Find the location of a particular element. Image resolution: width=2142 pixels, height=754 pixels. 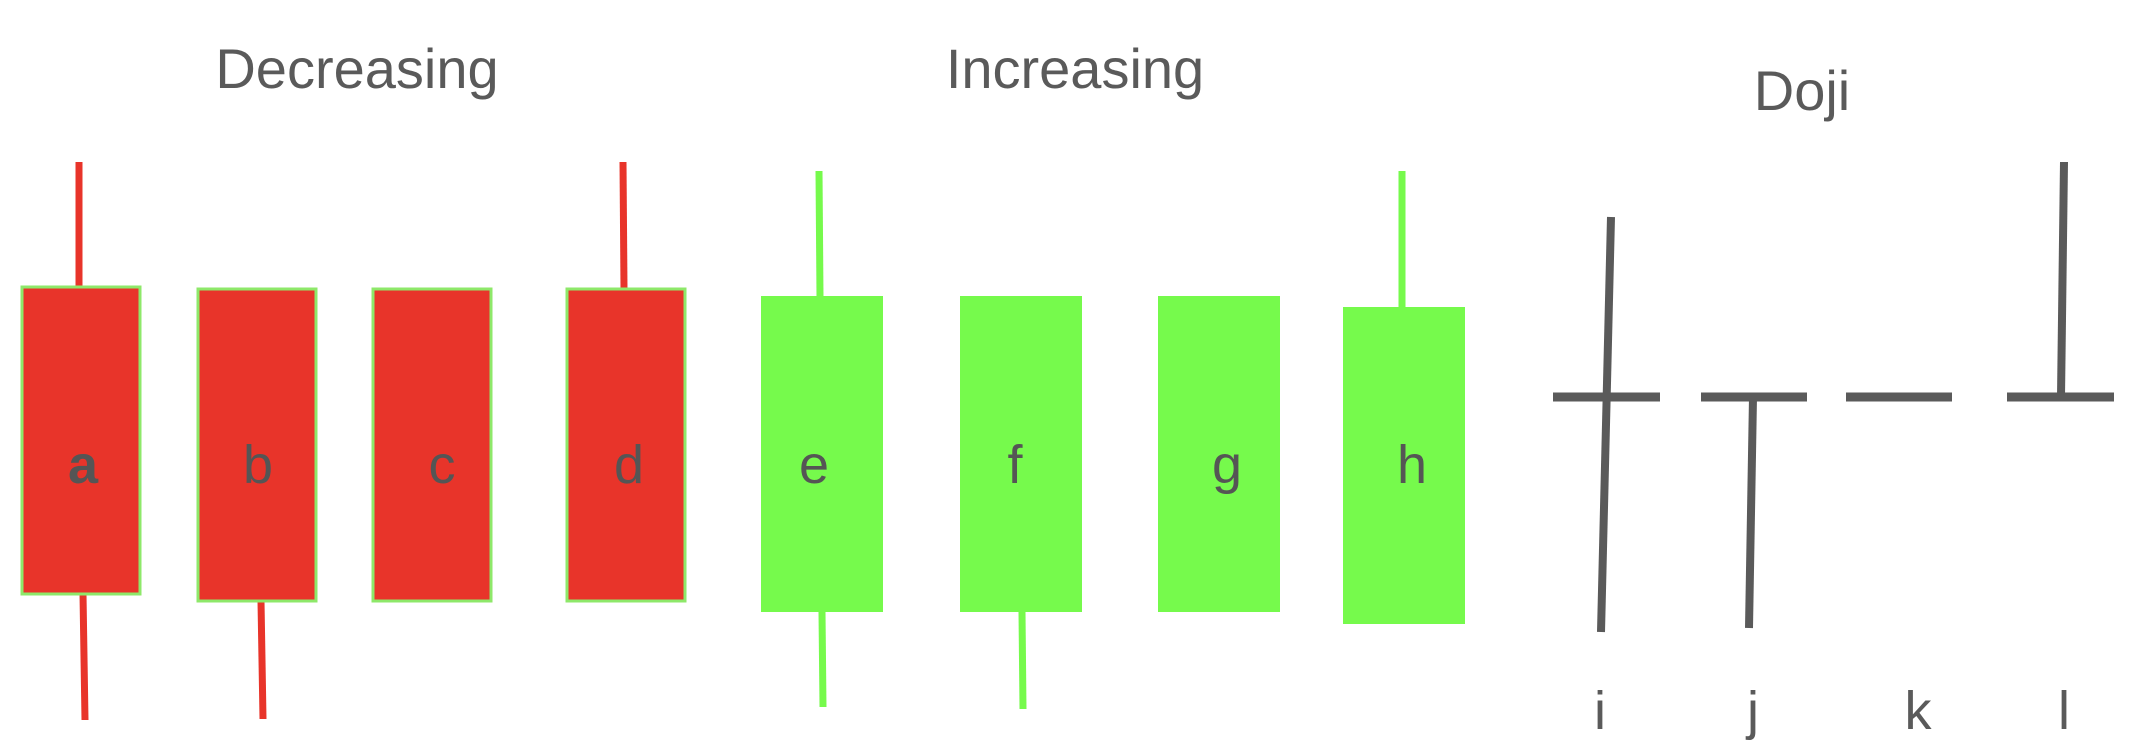

candle-d: d is located at coordinates (626, 382).